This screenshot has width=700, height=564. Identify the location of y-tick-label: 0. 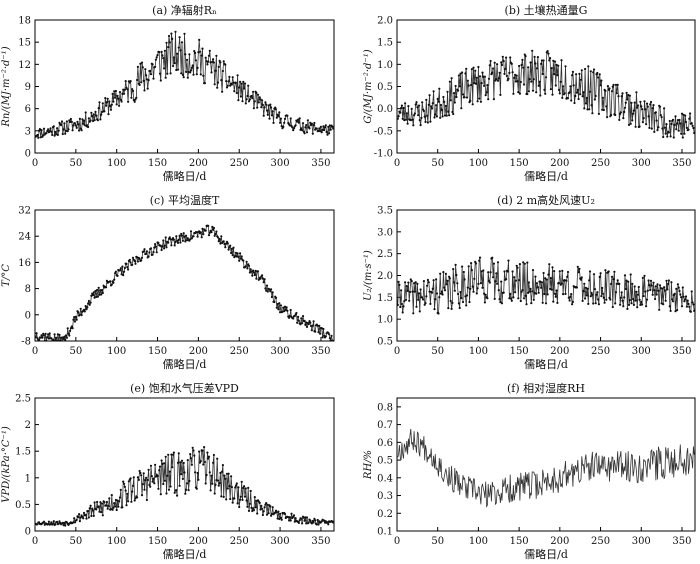
(28, 315).